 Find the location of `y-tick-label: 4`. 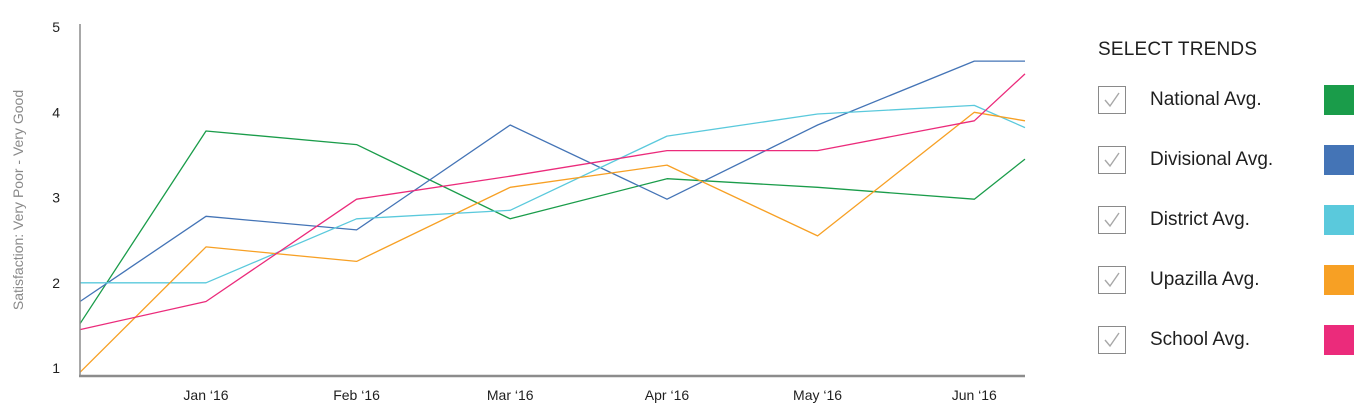

y-tick-label: 4 is located at coordinates (56, 112).